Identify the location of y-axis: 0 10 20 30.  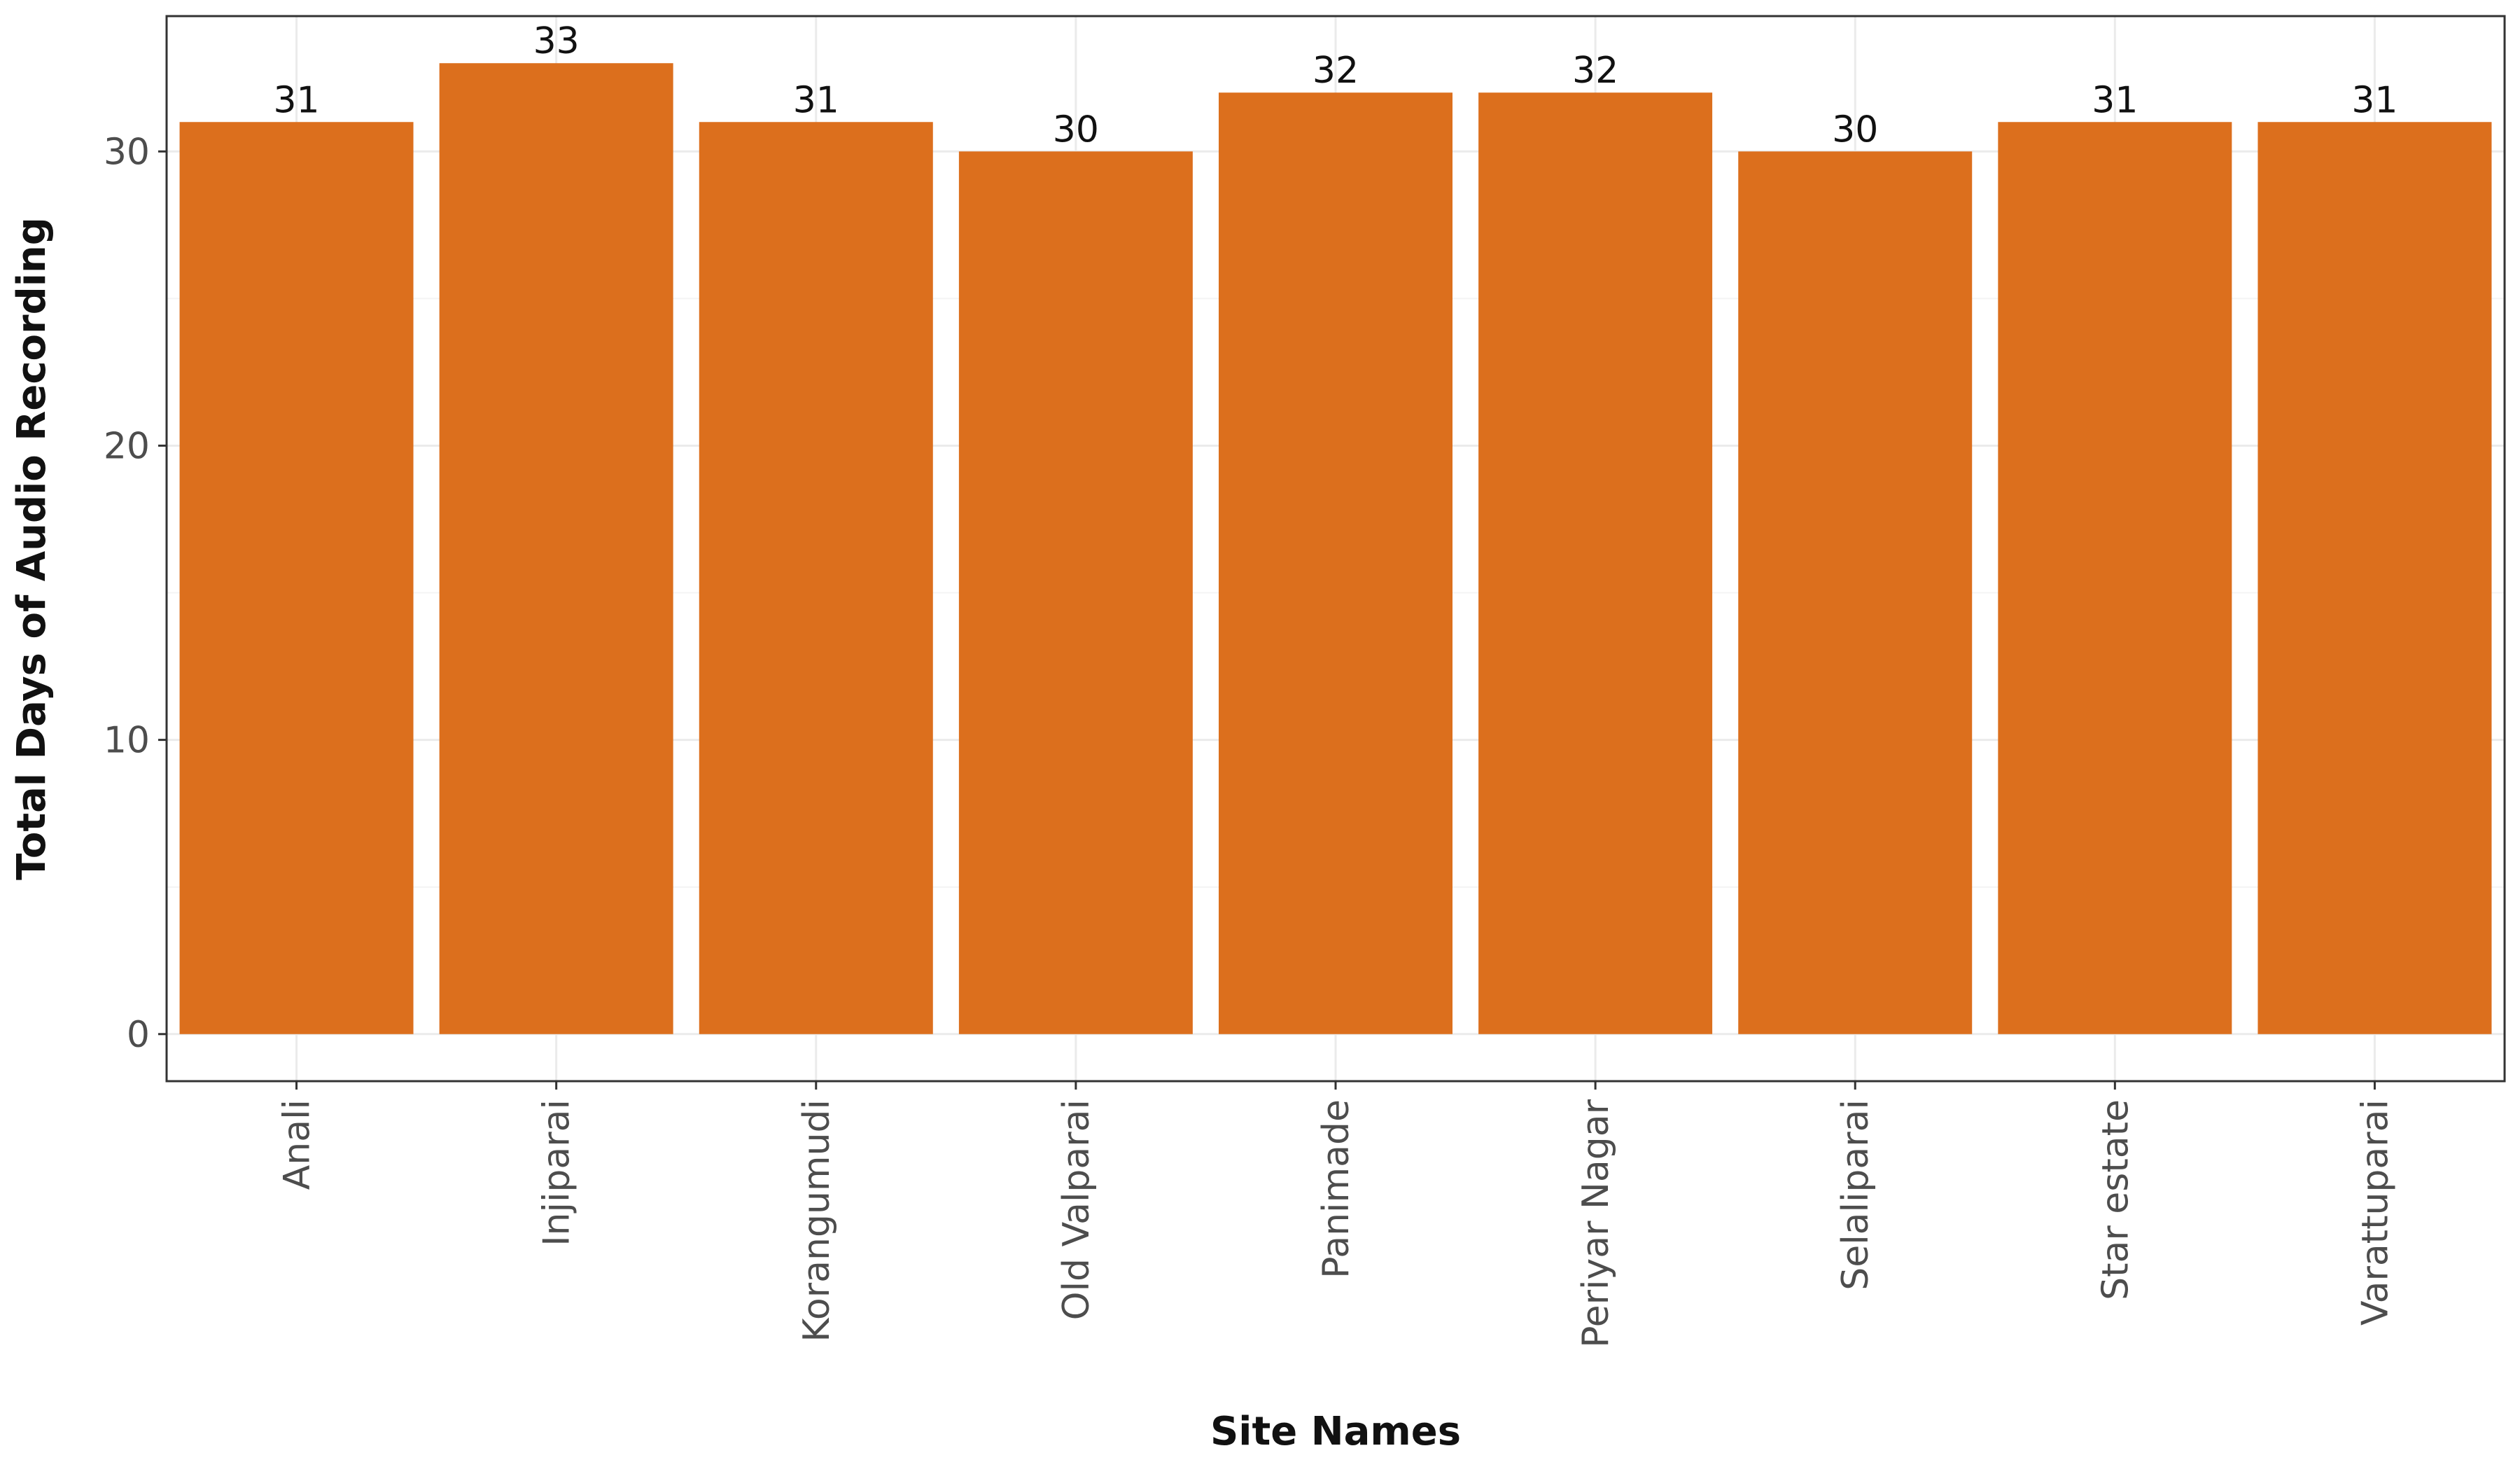
(135, 593).